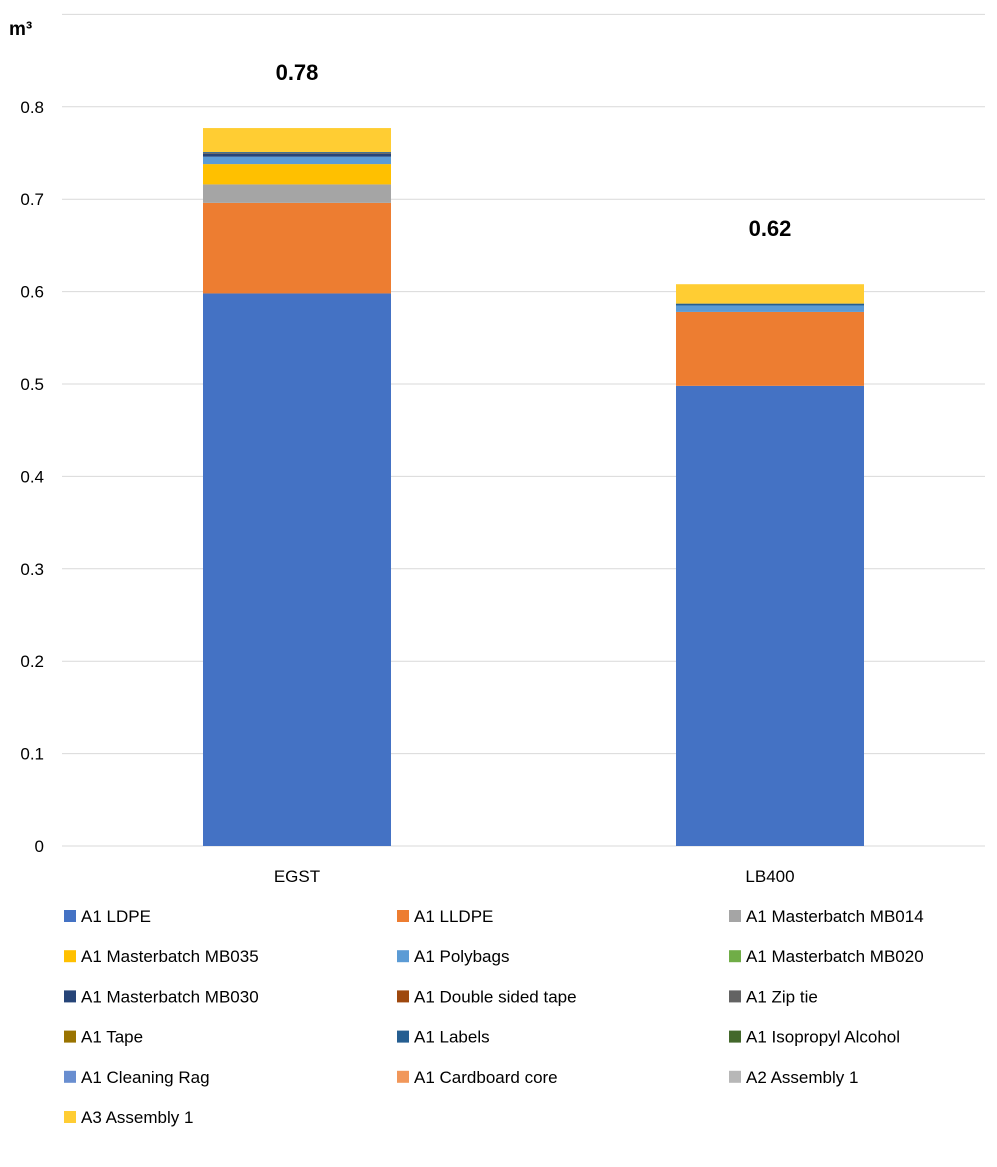 The image size is (997, 1167). What do you see at coordinates (452, 1037) in the screenshot?
I see `legend-label: A1 Labels` at bounding box center [452, 1037].